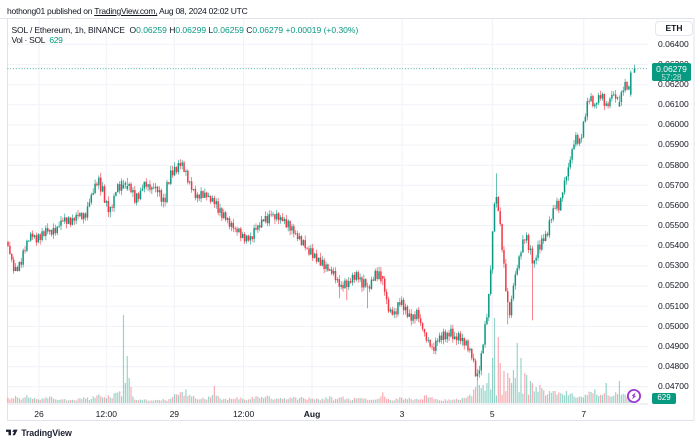 The width and height of the screenshot is (700, 441). I want to click on svg-text: TradingView, so click(46, 433).